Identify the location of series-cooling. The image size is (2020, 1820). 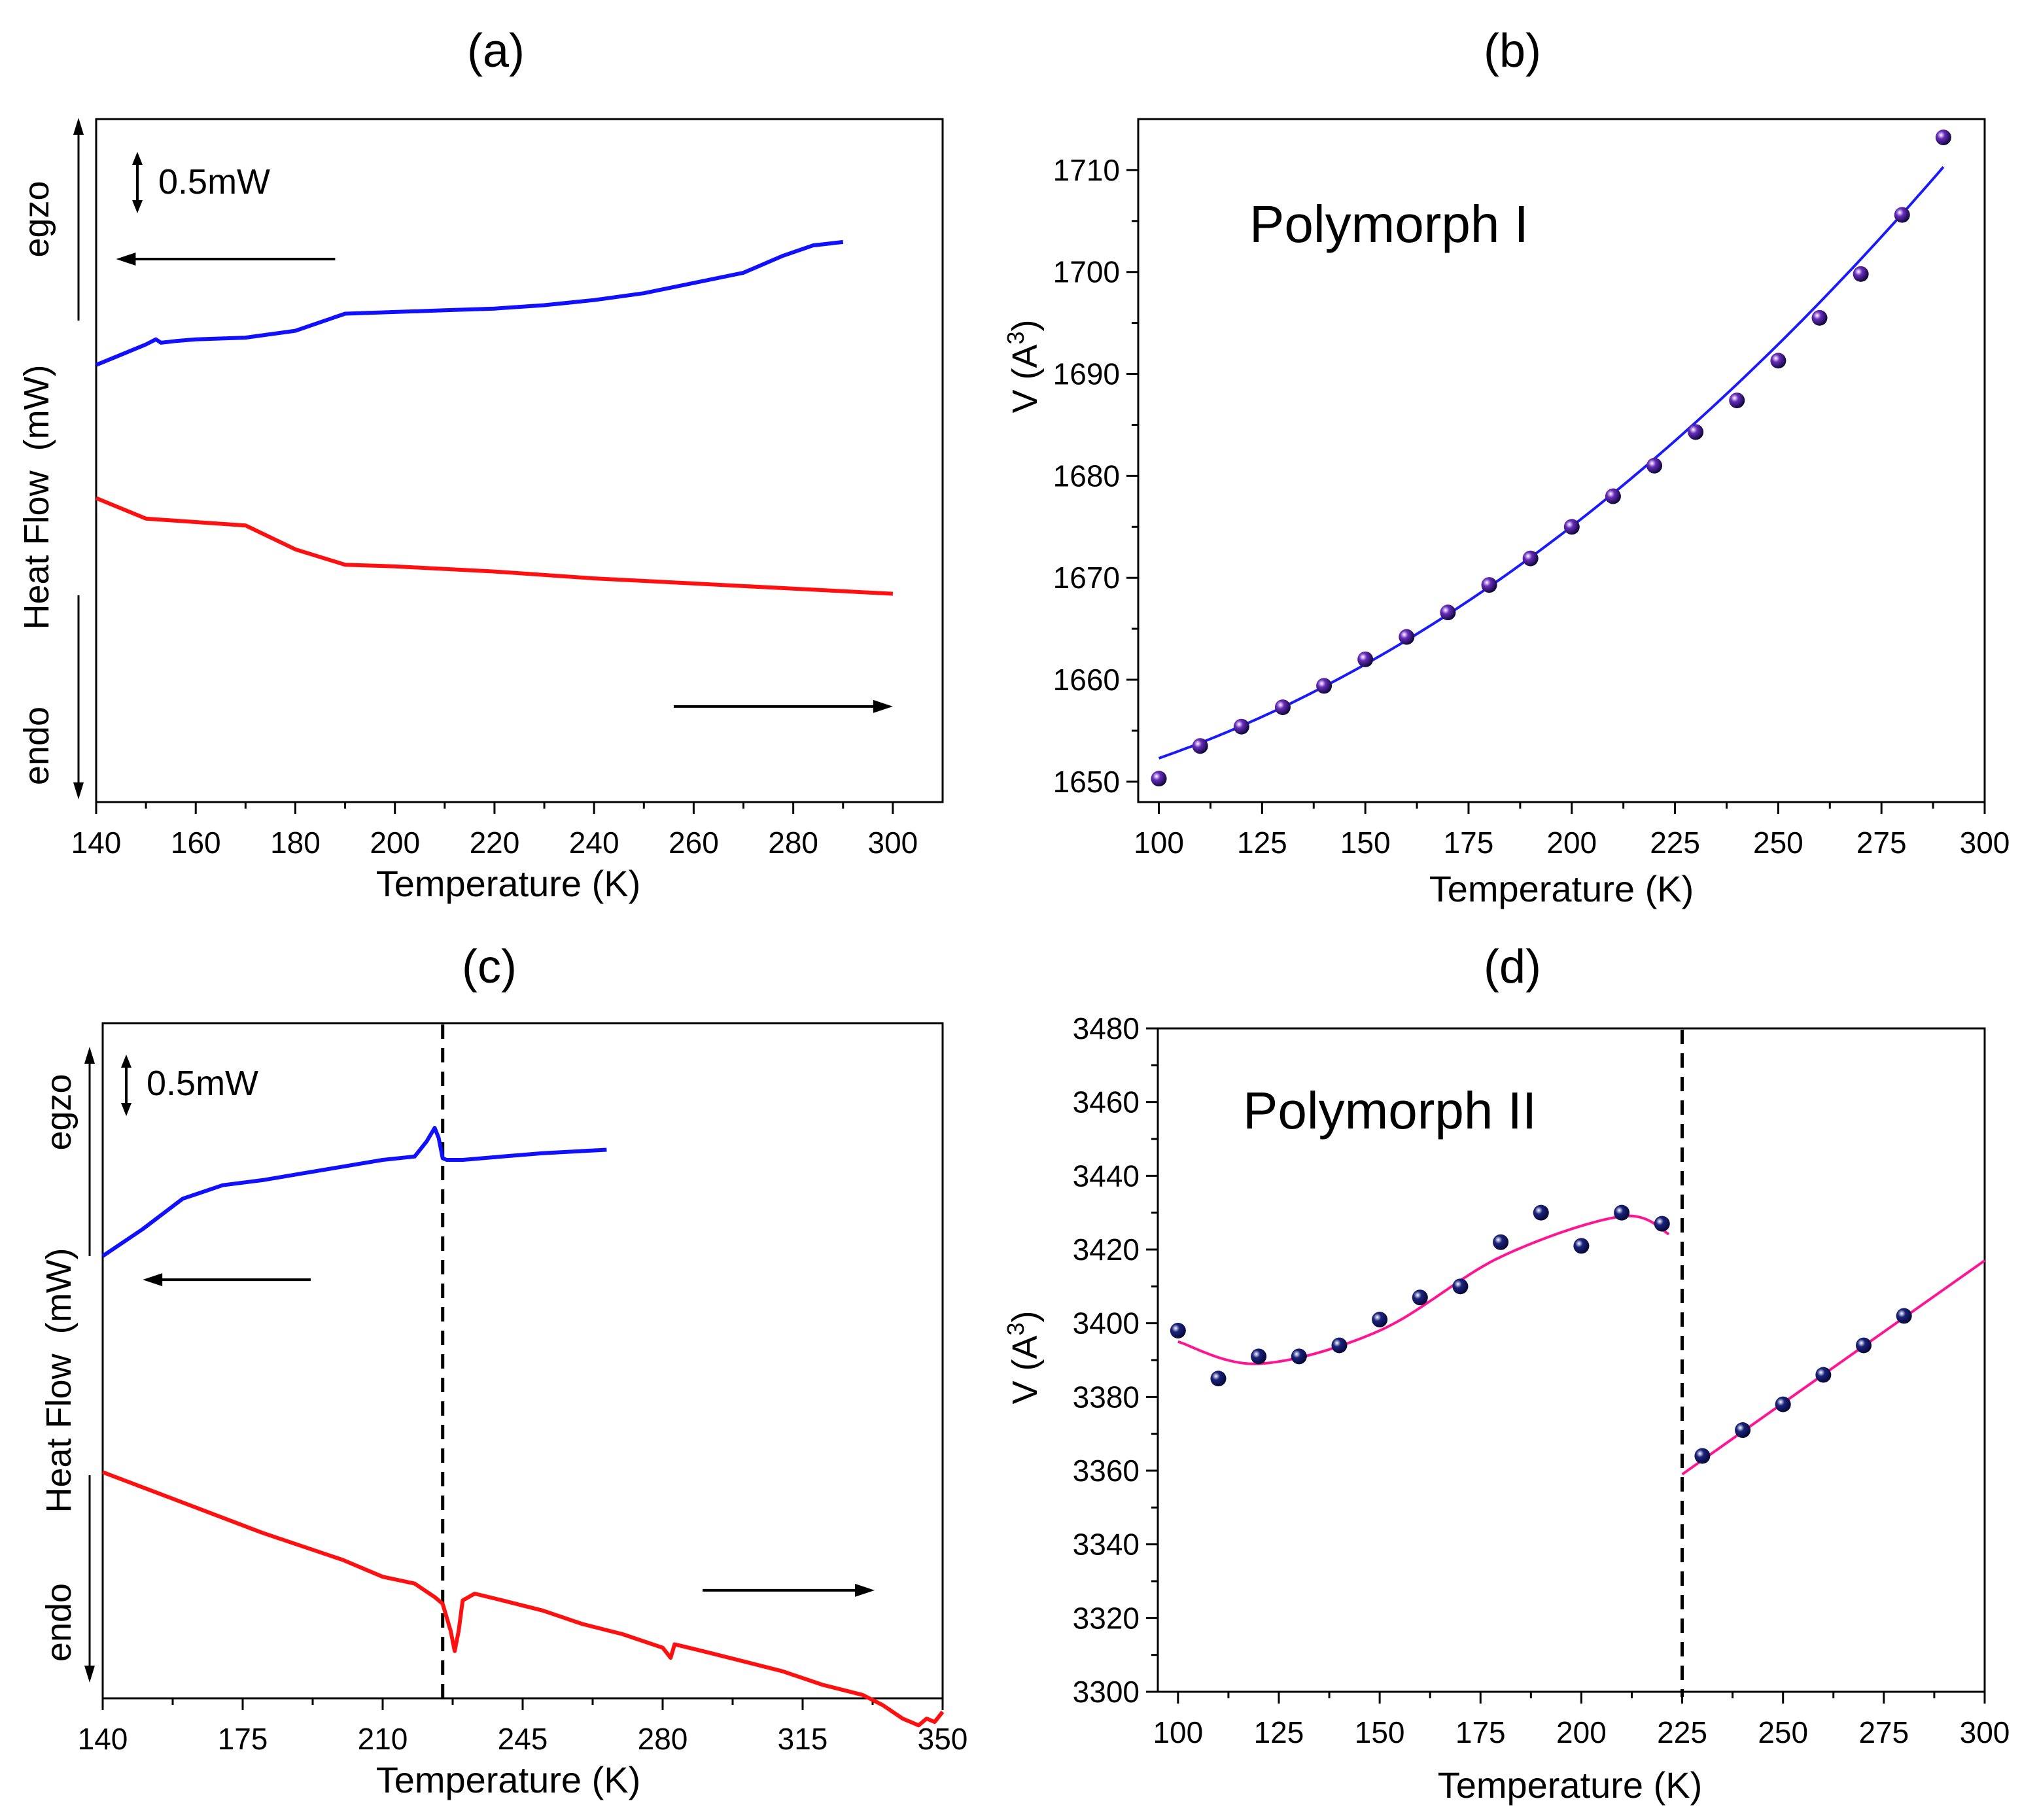
(354, 1192).